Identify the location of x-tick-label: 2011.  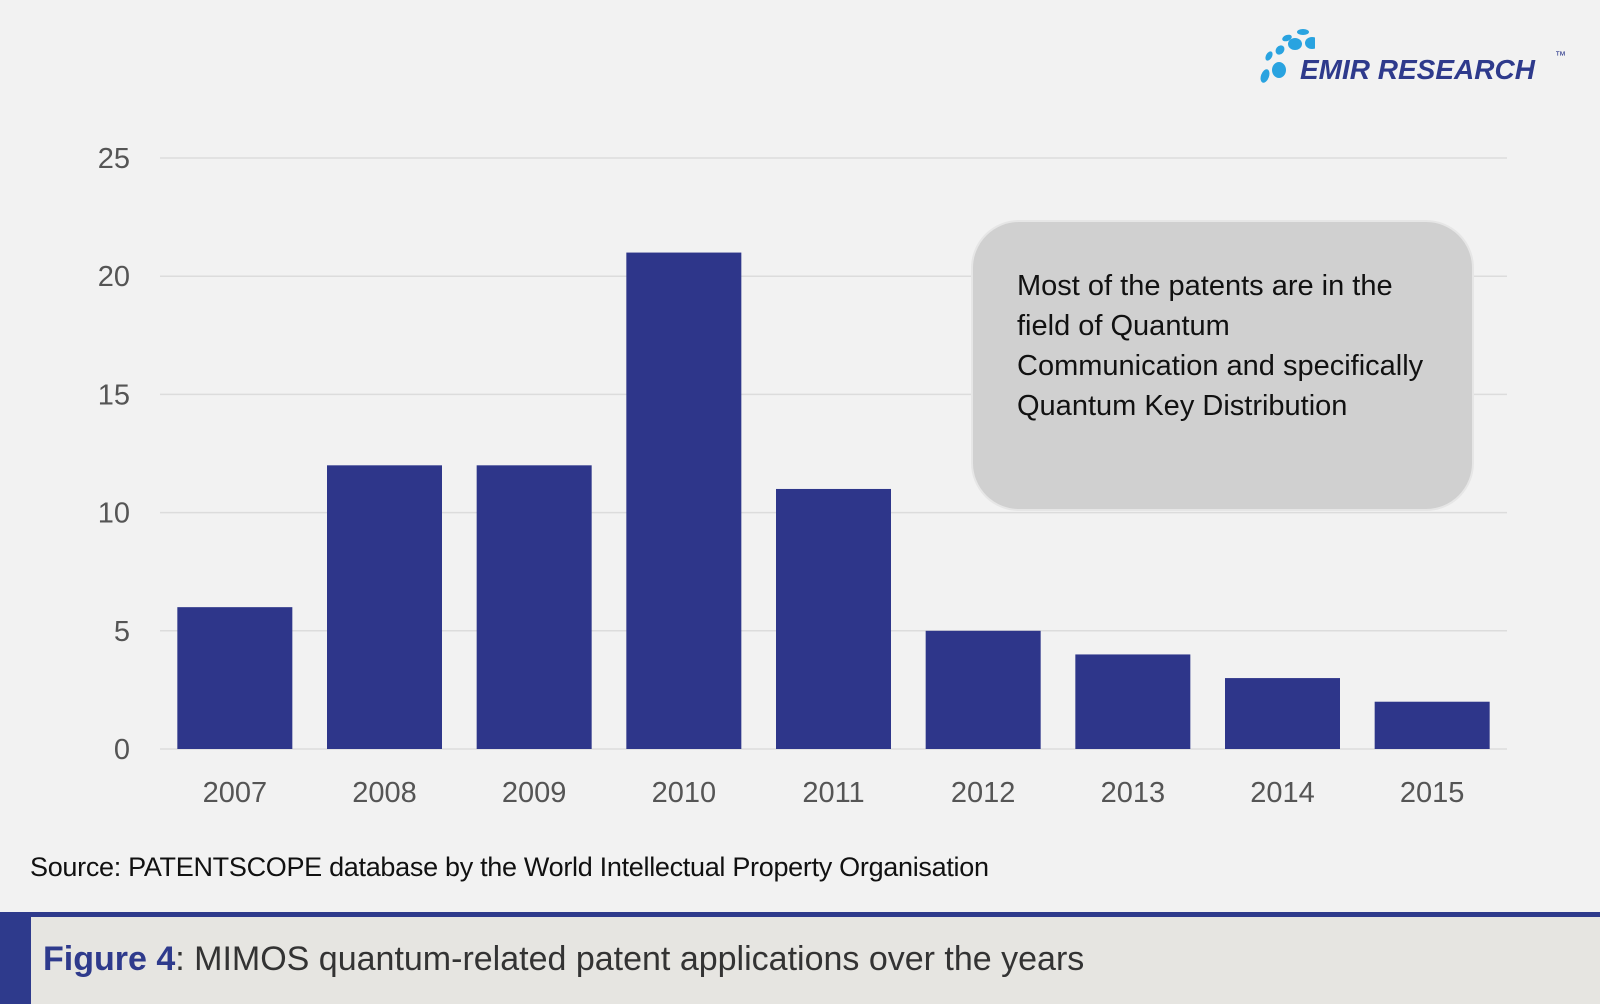
(833, 793).